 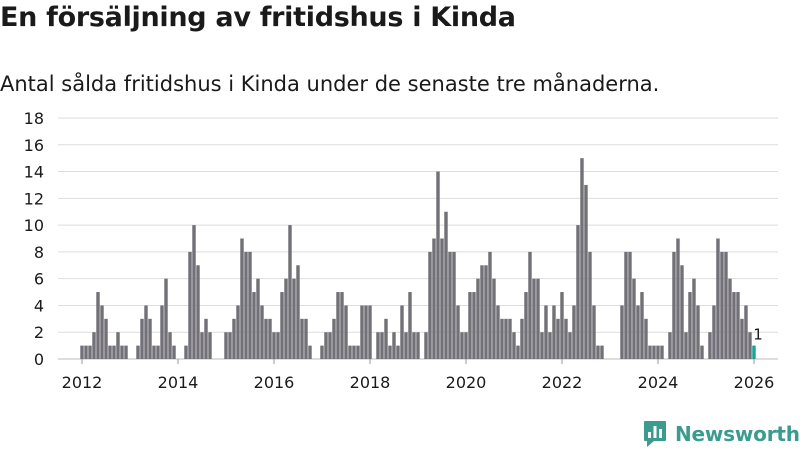 I want to click on x-tick-label: 2020, so click(x=466, y=382).